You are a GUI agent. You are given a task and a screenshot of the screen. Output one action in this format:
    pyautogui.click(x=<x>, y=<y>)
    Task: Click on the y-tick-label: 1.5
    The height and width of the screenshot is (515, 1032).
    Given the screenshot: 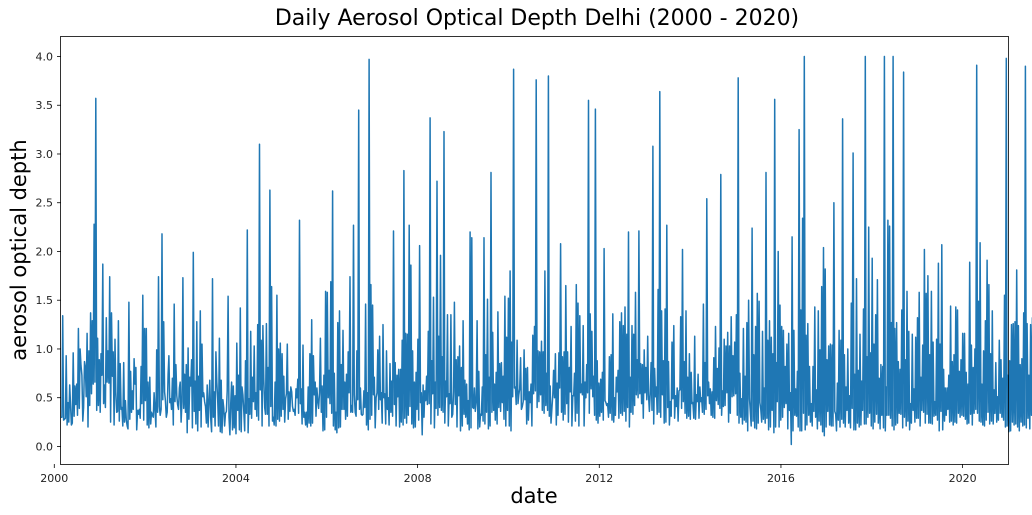 What is the action you would take?
    pyautogui.click(x=45, y=300)
    